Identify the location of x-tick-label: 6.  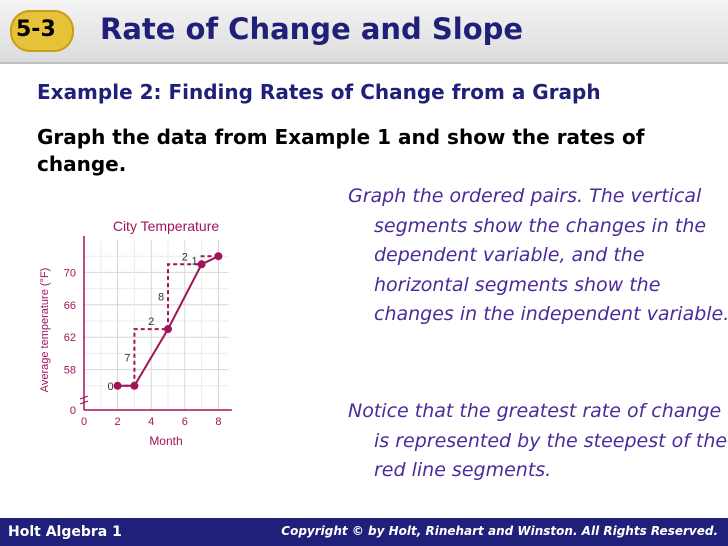
(185, 422).